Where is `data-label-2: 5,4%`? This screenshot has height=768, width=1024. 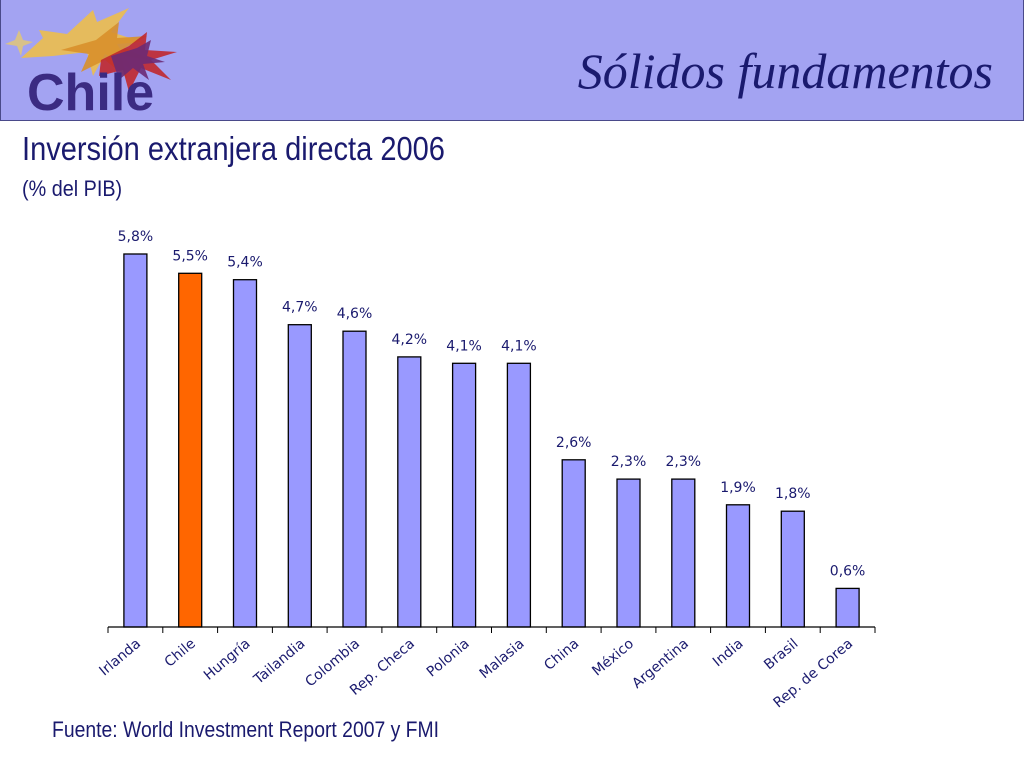 data-label-2: 5,4% is located at coordinates (245, 263).